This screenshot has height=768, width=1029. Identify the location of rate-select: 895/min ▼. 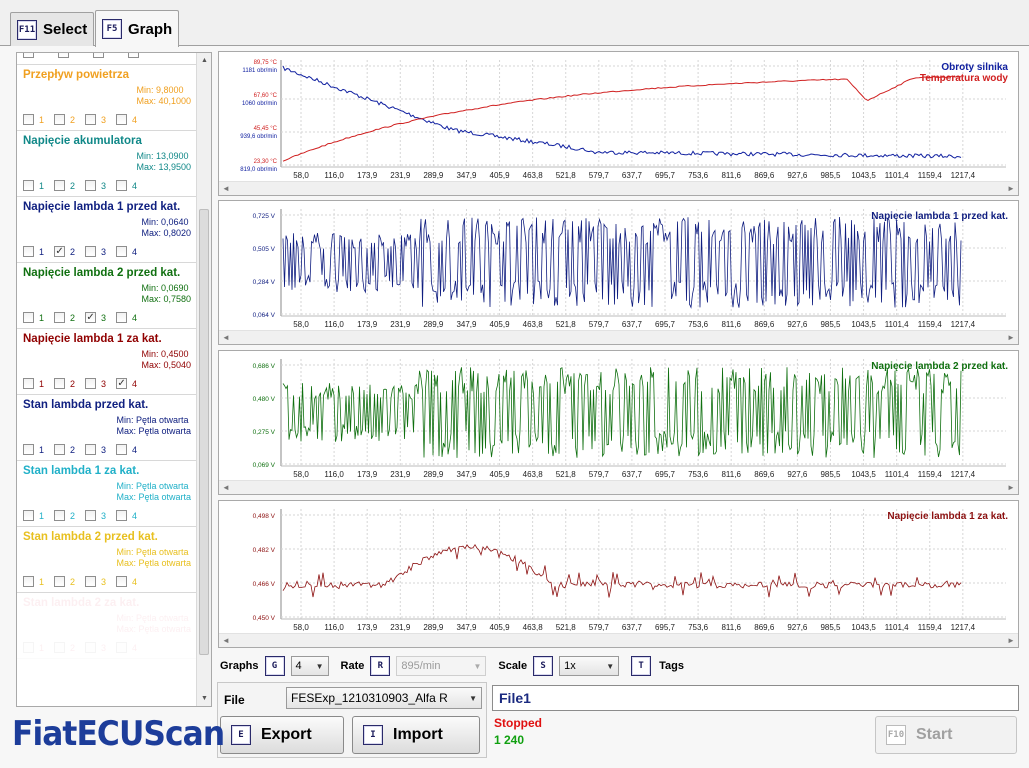
(441, 666).